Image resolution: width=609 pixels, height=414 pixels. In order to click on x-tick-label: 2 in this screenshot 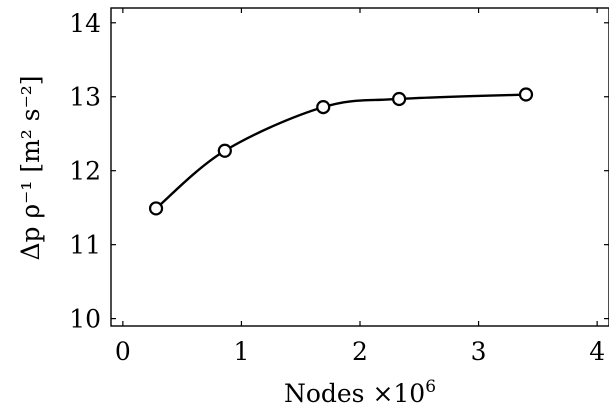, I will do `click(360, 351)`.